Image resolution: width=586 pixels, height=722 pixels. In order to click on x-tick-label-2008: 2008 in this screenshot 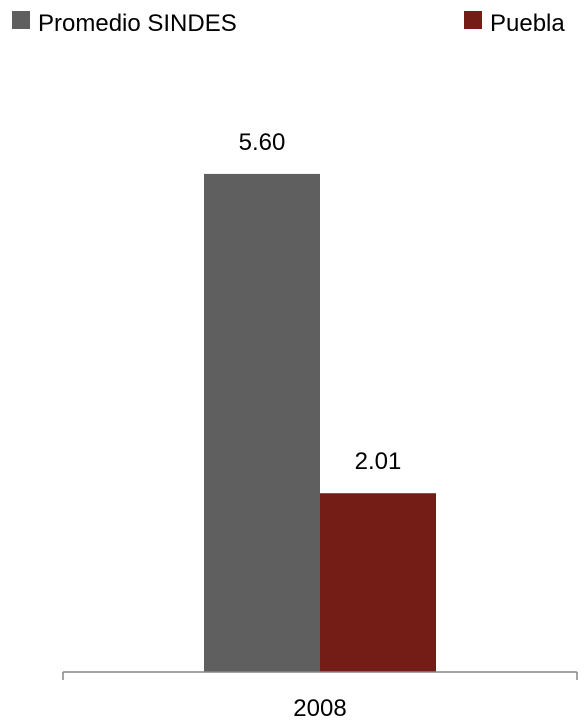, I will do `click(319, 708)`.